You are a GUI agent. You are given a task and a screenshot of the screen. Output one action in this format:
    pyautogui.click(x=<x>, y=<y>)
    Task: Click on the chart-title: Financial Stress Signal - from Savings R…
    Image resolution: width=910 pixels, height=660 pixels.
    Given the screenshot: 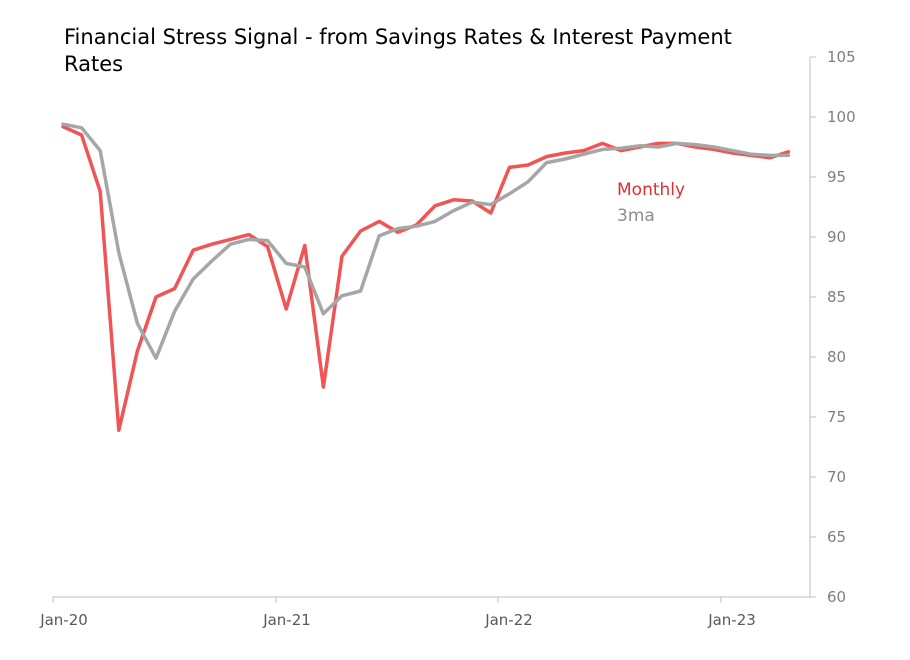 What is the action you would take?
    pyautogui.click(x=398, y=50)
    